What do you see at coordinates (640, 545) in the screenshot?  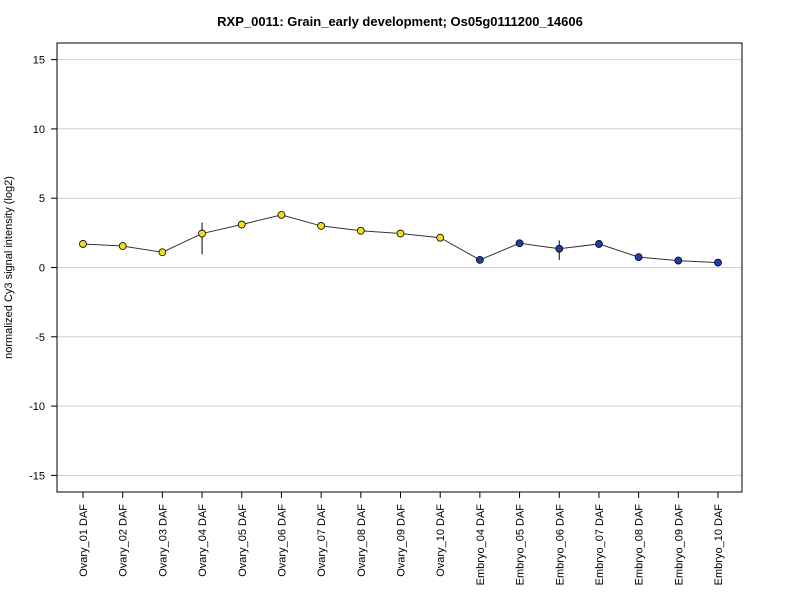 I see `x-tick-label: Embryo_08 DAF` at bounding box center [640, 545].